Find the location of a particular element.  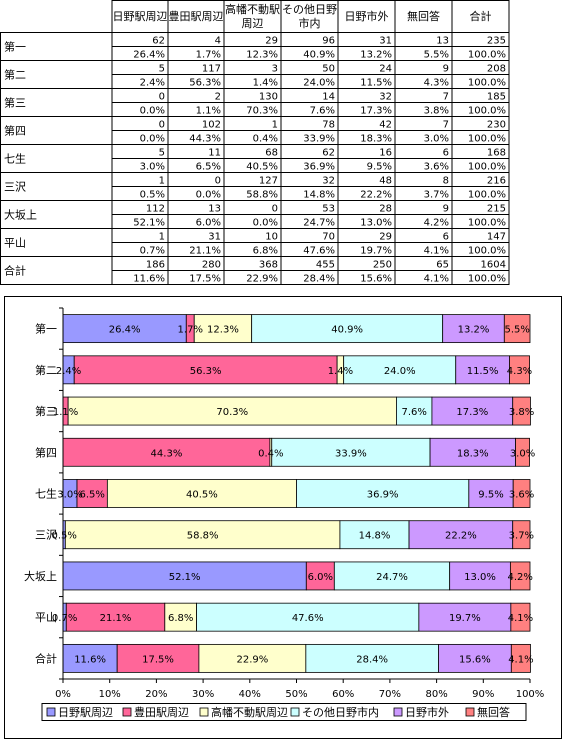

data-label: 2.4% is located at coordinates (68, 371).